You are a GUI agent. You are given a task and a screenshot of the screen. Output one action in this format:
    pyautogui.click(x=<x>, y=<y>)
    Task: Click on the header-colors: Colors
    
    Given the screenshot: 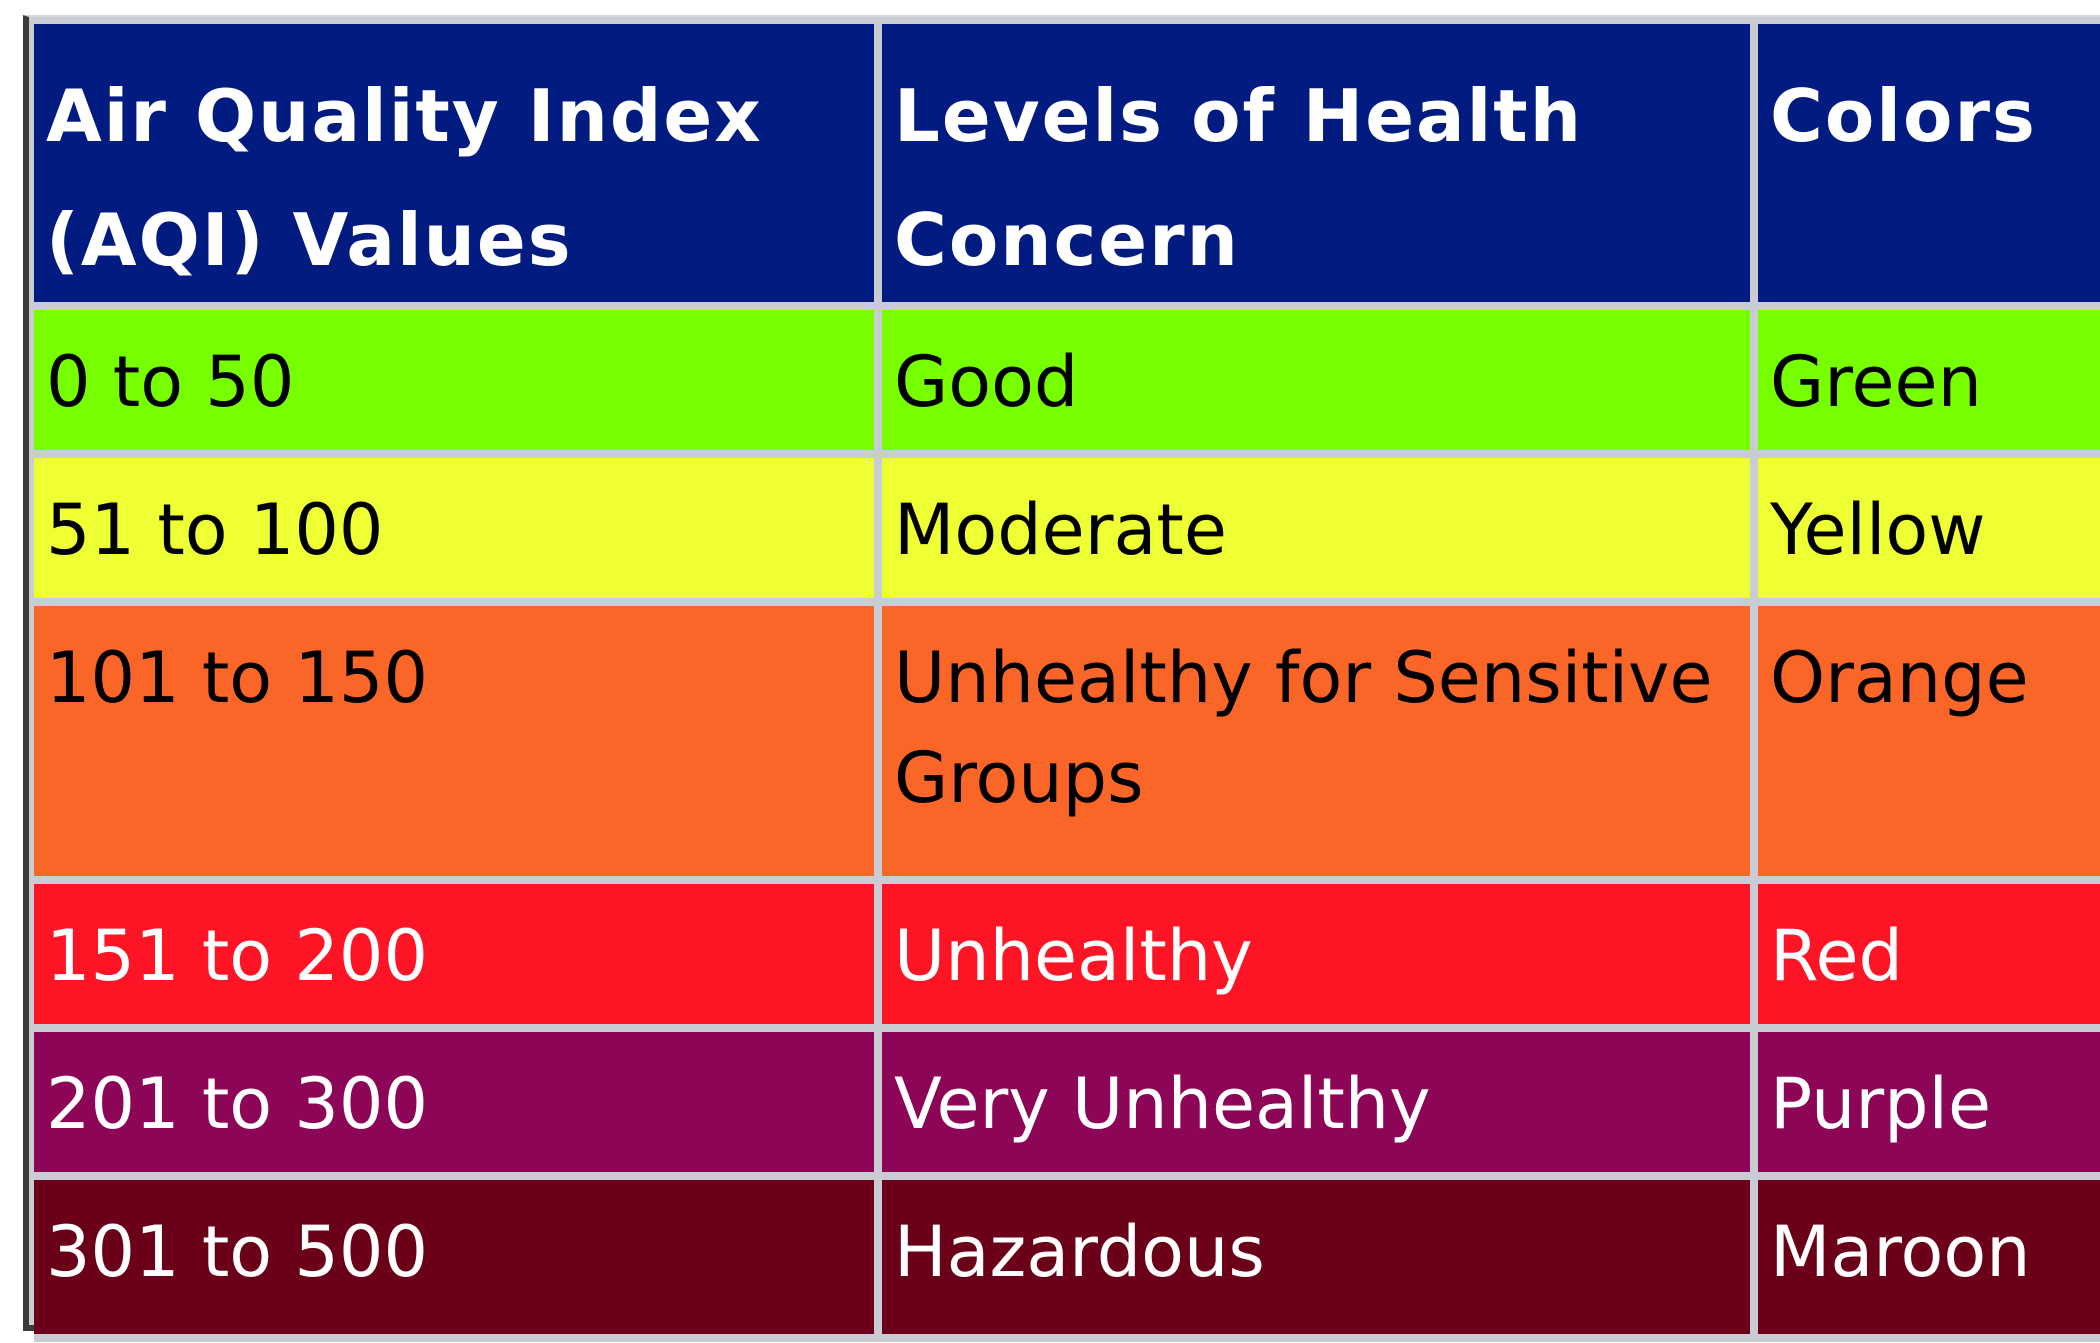 What is the action you would take?
    pyautogui.click(x=1929, y=167)
    